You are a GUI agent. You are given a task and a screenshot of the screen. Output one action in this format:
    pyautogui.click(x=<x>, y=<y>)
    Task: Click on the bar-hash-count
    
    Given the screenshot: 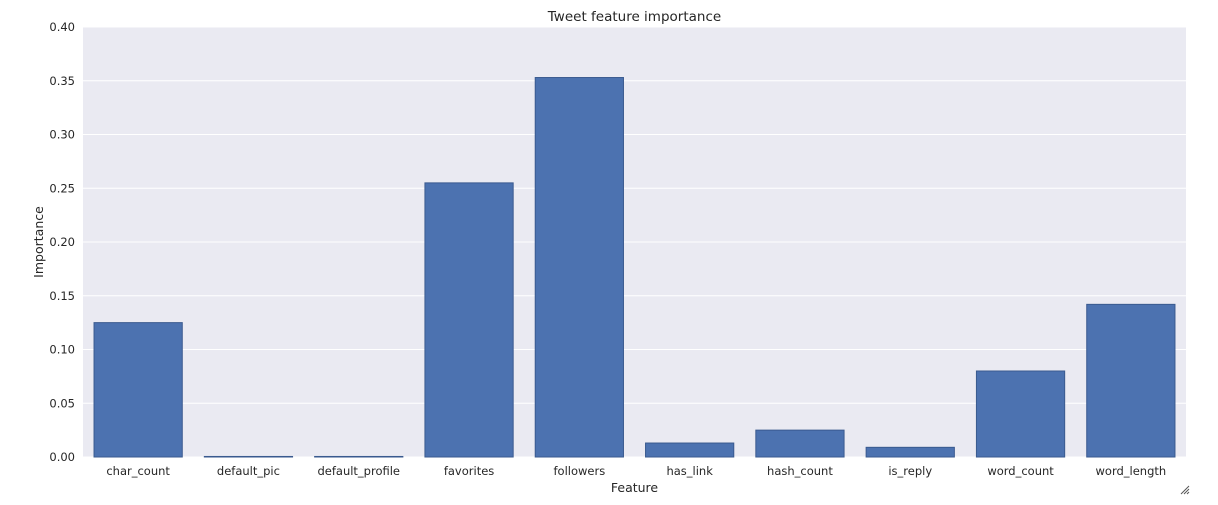 What is the action you would take?
    pyautogui.click(x=800, y=443)
    